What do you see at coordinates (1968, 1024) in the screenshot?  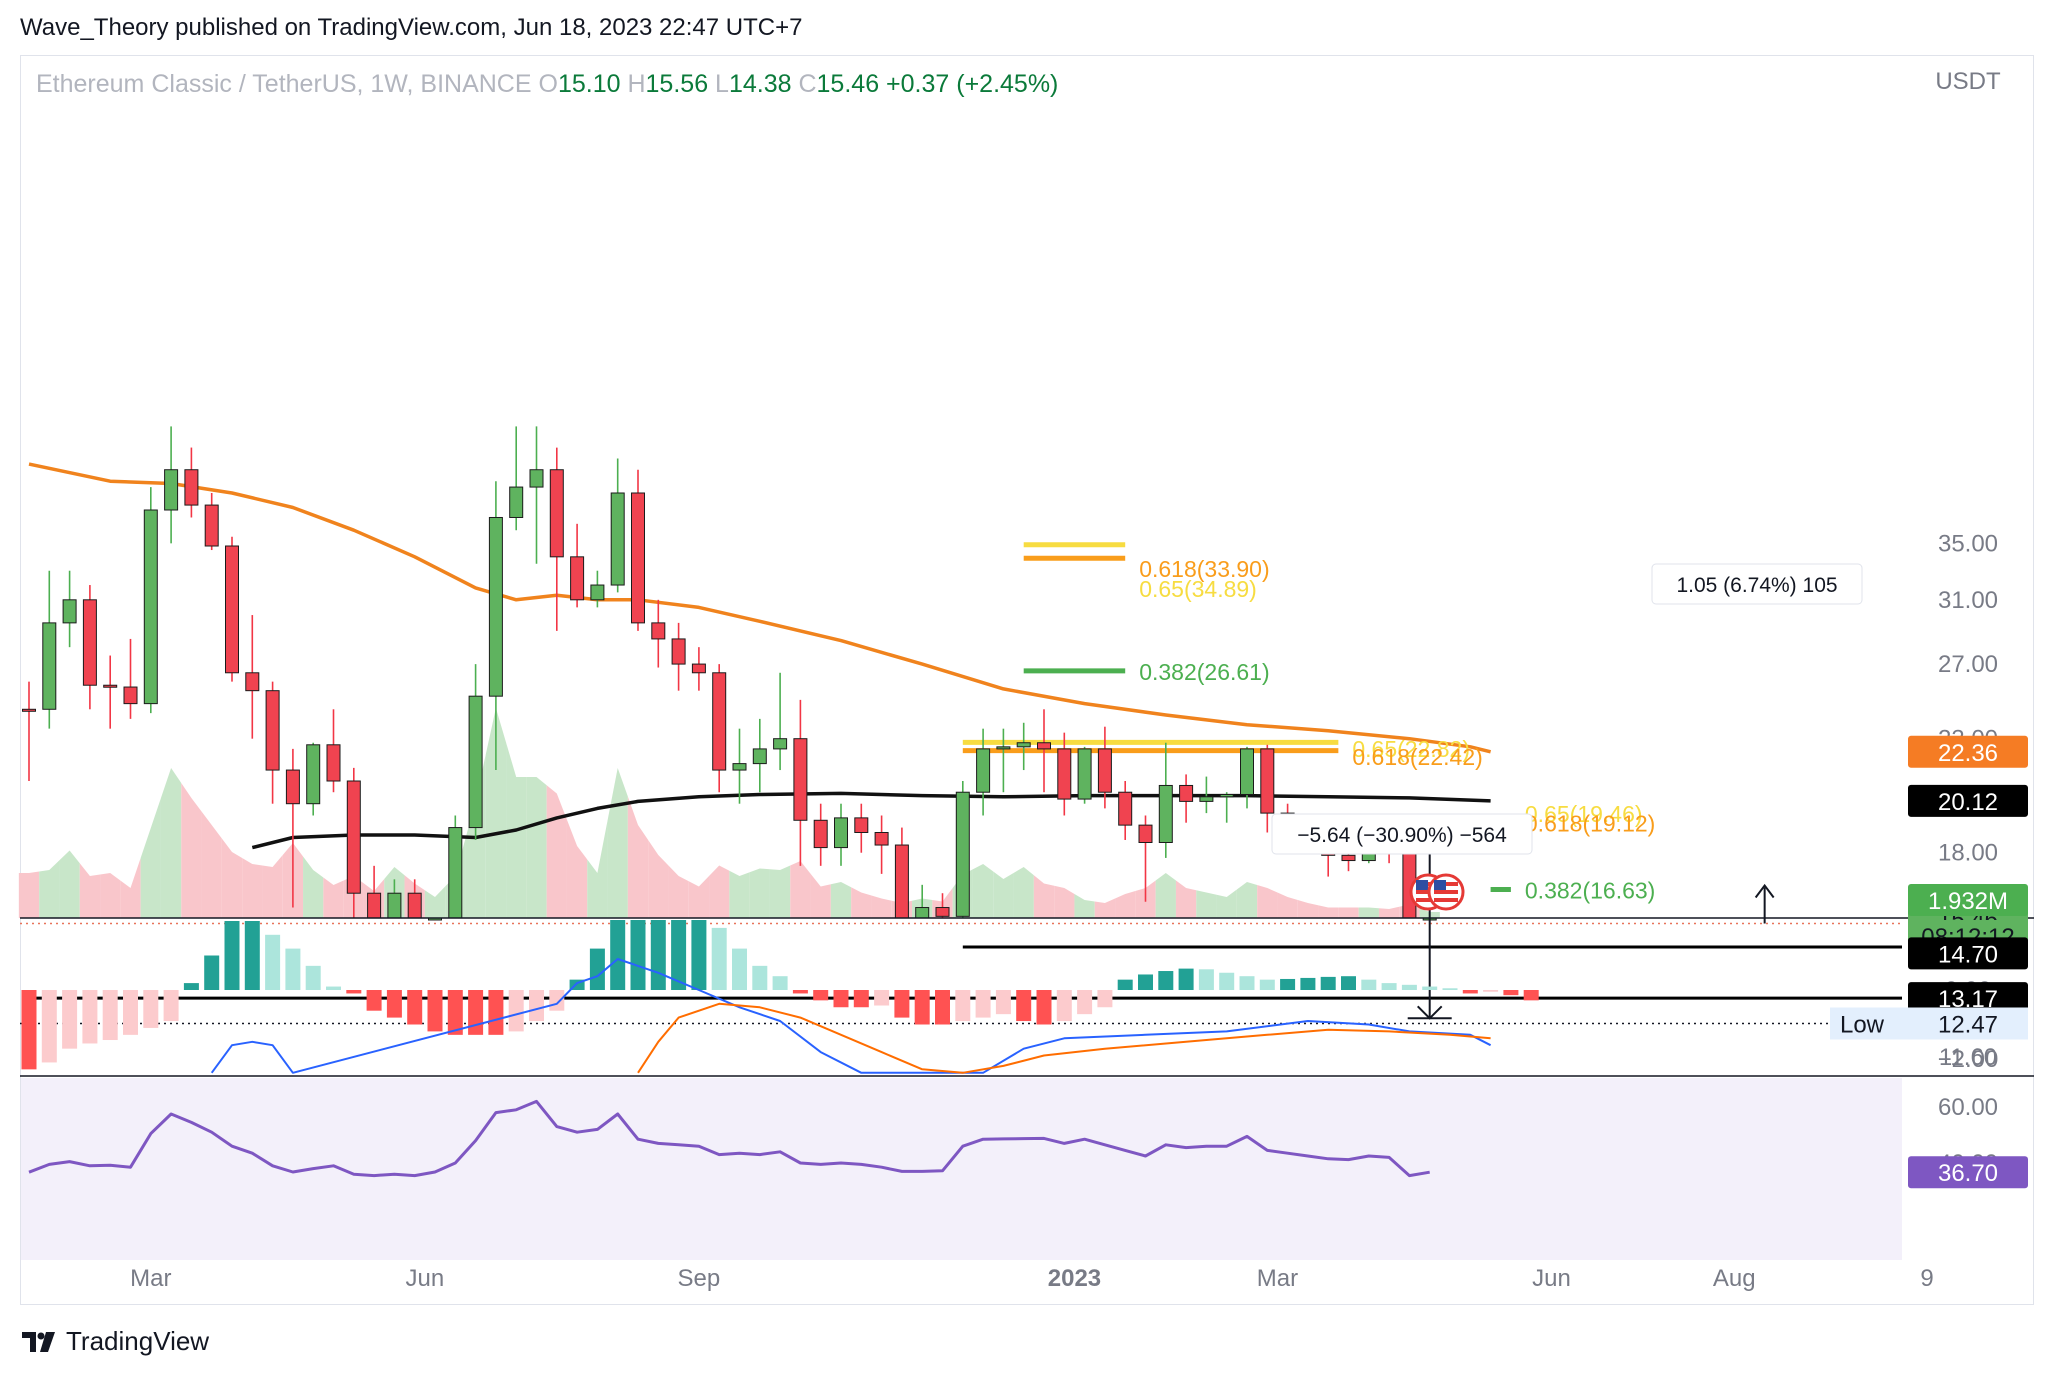 I see `low-tag-value: 12.47` at bounding box center [1968, 1024].